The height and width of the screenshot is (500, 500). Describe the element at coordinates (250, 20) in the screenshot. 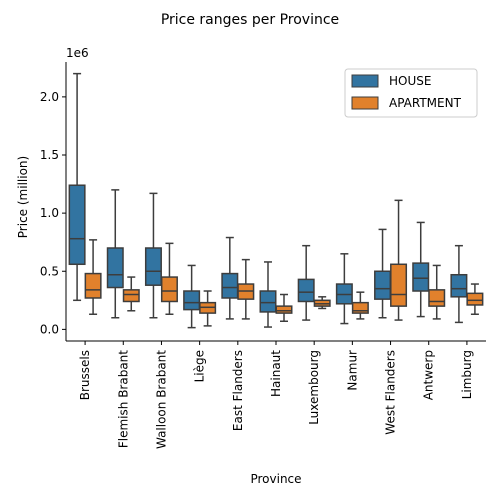

I see `chart-title: Price ranges per Province` at that location.